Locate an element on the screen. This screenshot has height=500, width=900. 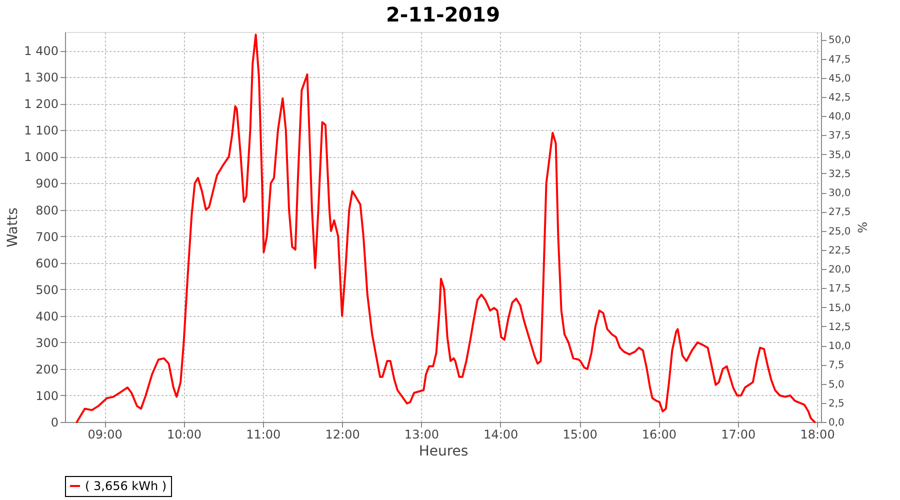
y2-tick-label: 42,5 is located at coordinates (839, 98).